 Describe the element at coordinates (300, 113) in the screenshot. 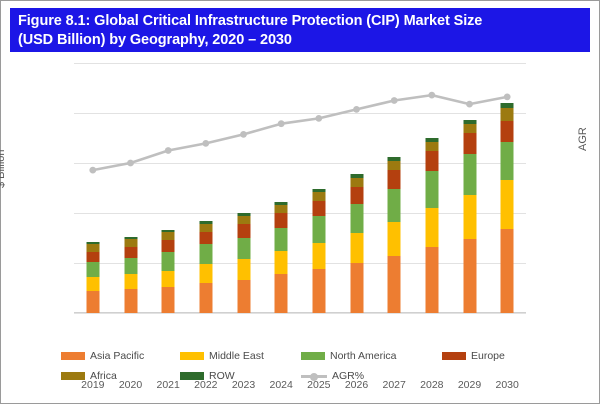

I see `gridline` at that location.